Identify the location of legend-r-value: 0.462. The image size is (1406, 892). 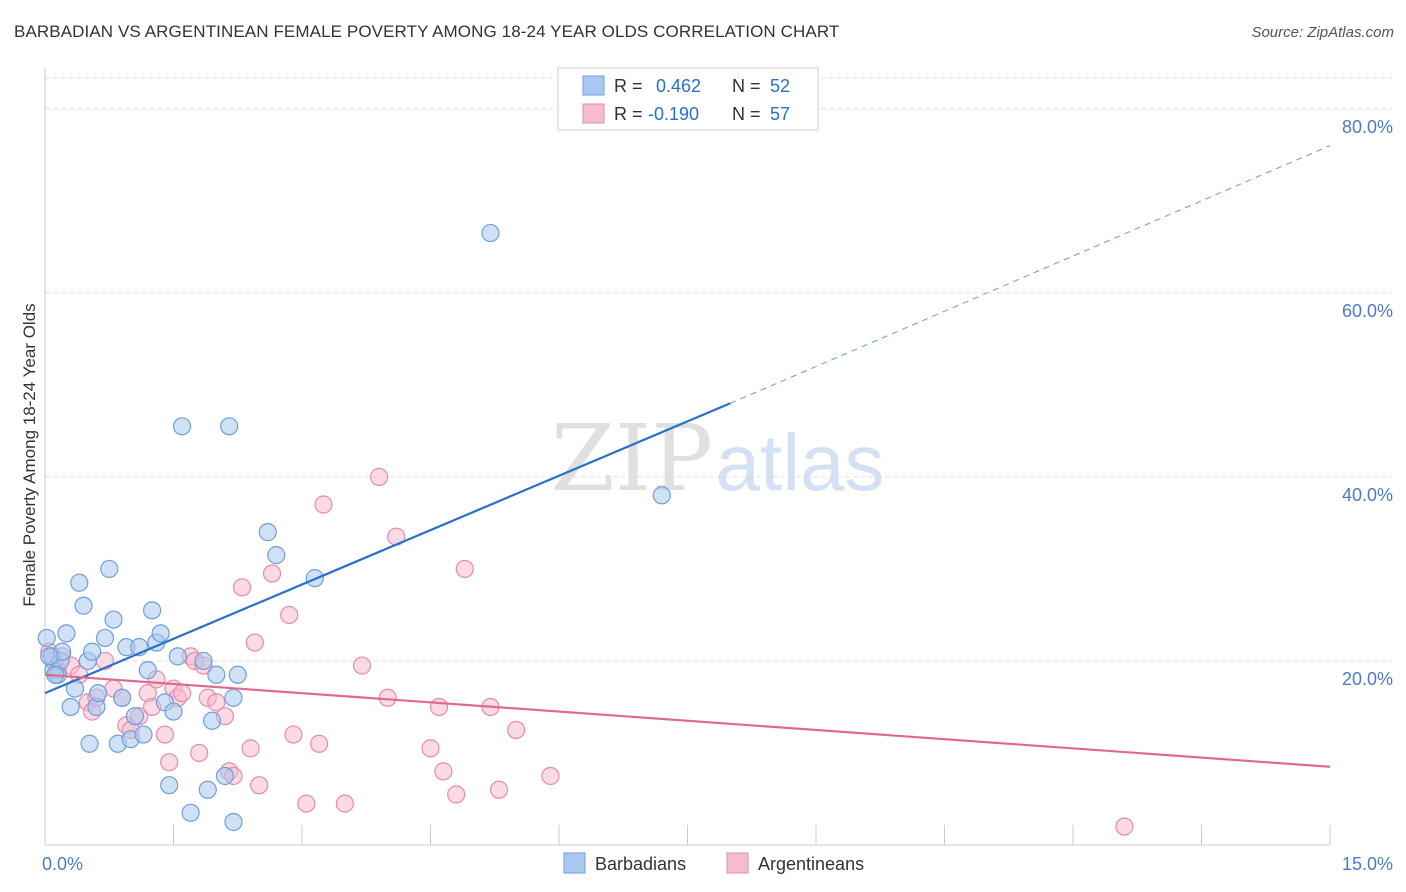
(678, 86).